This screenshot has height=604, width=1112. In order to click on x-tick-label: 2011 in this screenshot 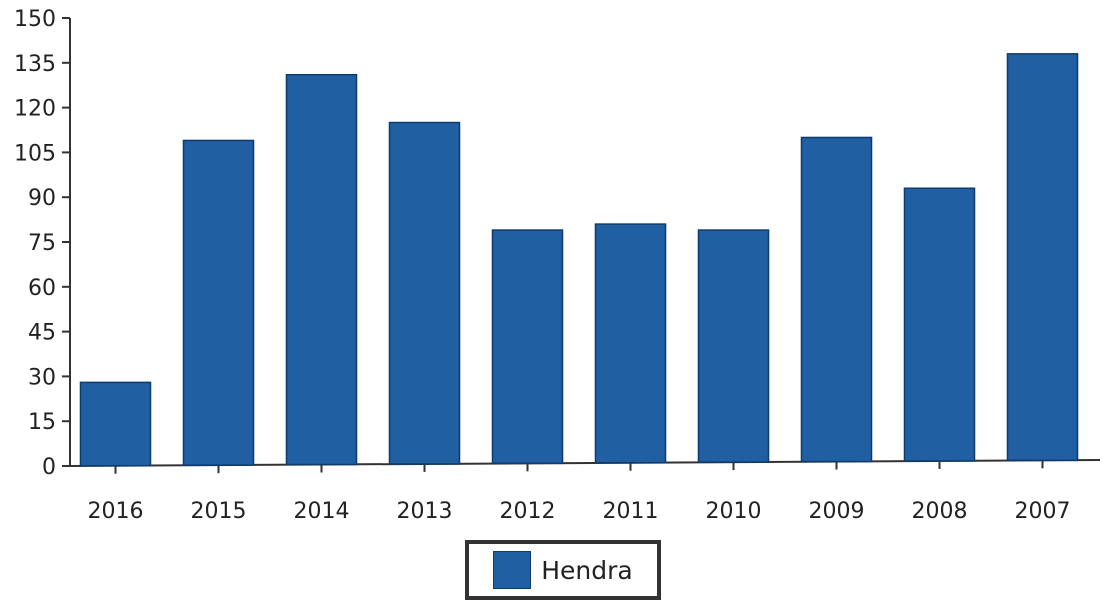, I will do `click(631, 511)`.